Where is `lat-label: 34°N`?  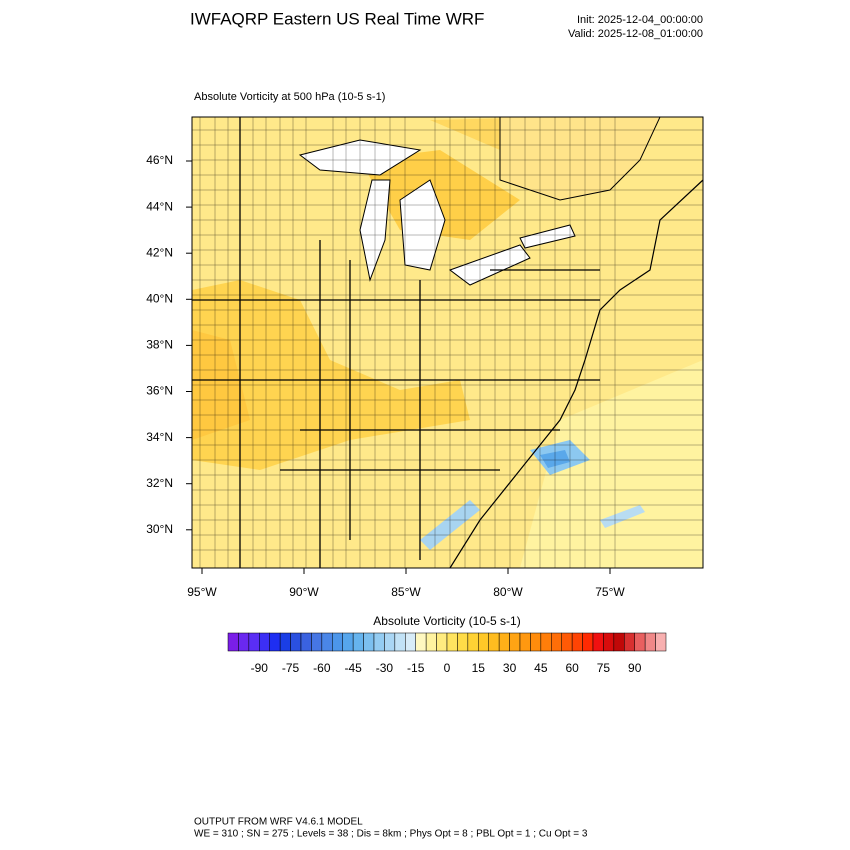
lat-label: 34°N is located at coordinates (159, 437).